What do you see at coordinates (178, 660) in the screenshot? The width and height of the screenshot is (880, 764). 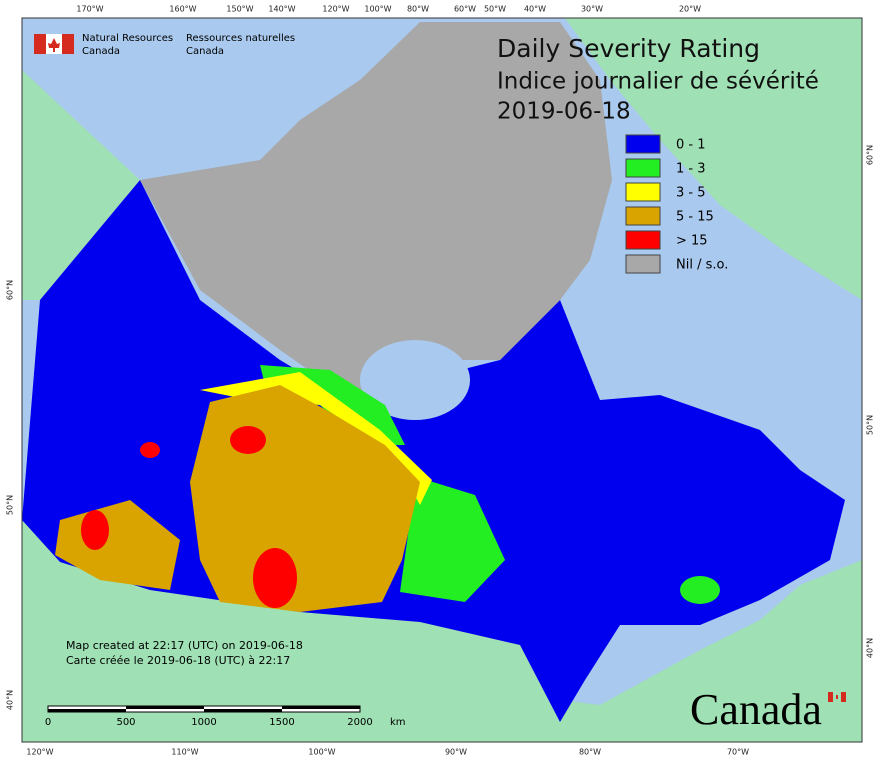 I see `note: Carte créée le 2019-06-18 (UTC) à 22:17` at bounding box center [178, 660].